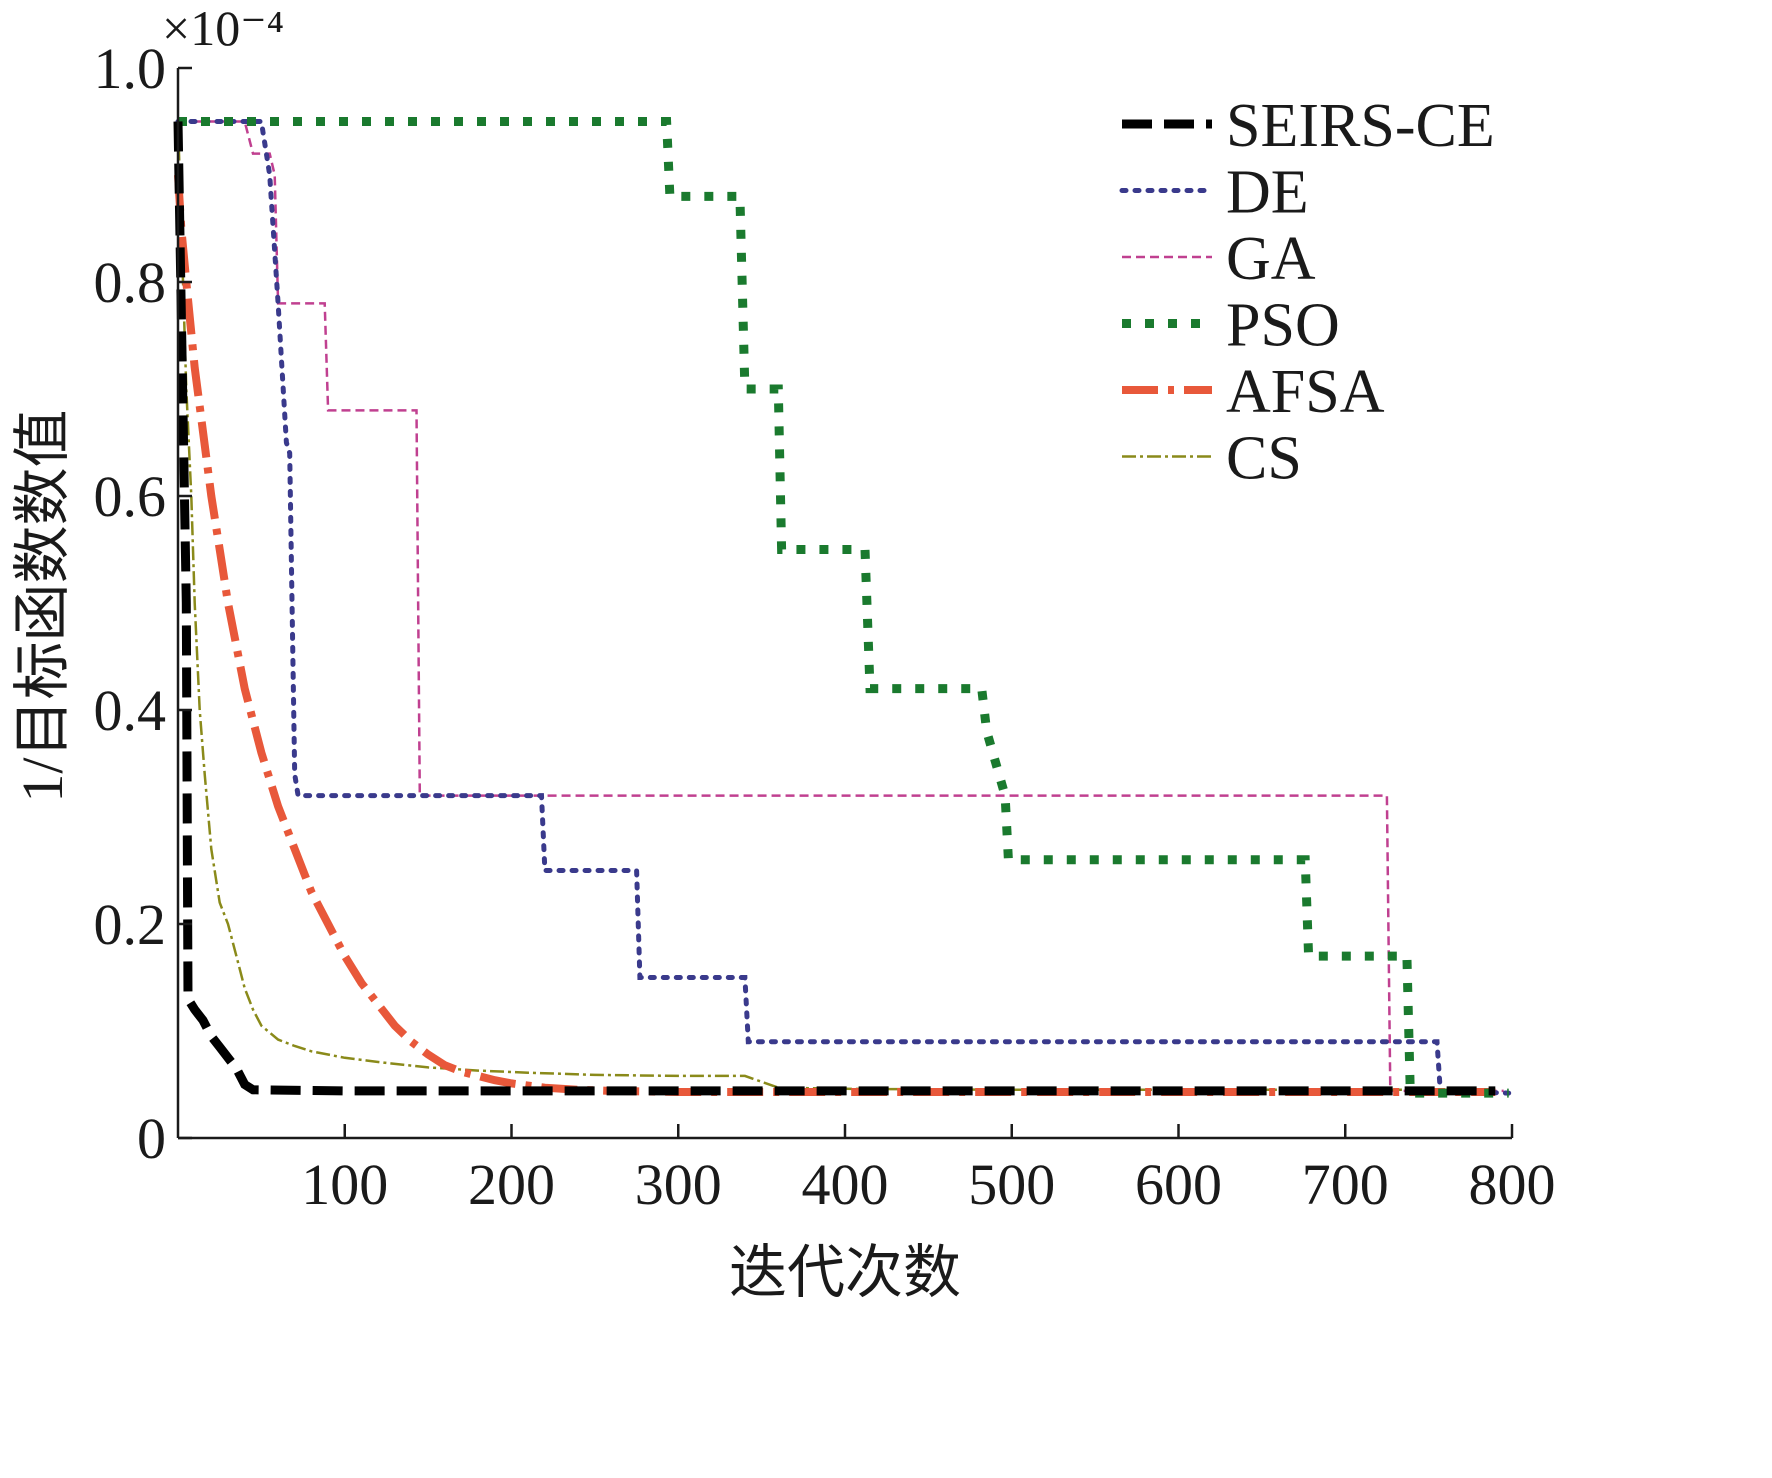 This screenshot has height=1478, width=1772. I want to click on legend-label-cs: CS, so click(1264, 459).